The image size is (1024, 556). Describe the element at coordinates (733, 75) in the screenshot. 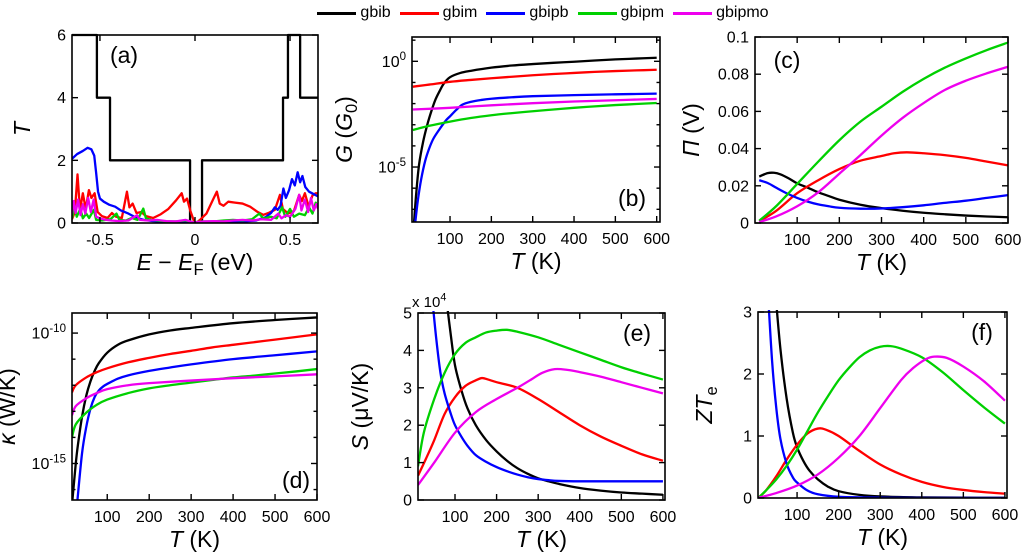

I see `y-axis-tick-label: 0.08` at that location.